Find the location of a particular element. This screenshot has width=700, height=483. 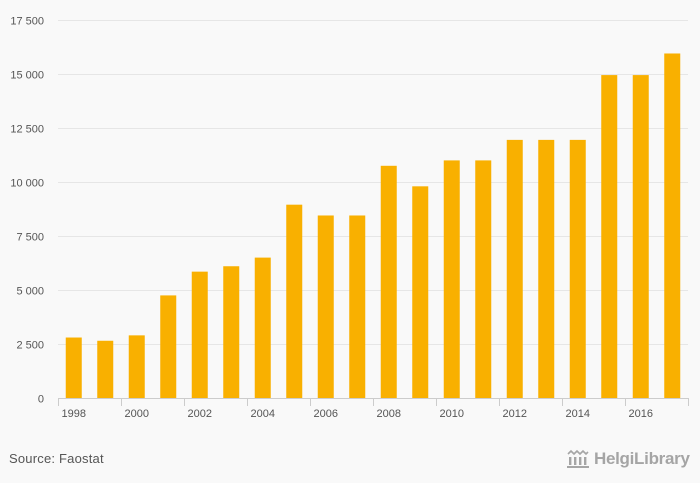

bar-2001 is located at coordinates (168, 346).